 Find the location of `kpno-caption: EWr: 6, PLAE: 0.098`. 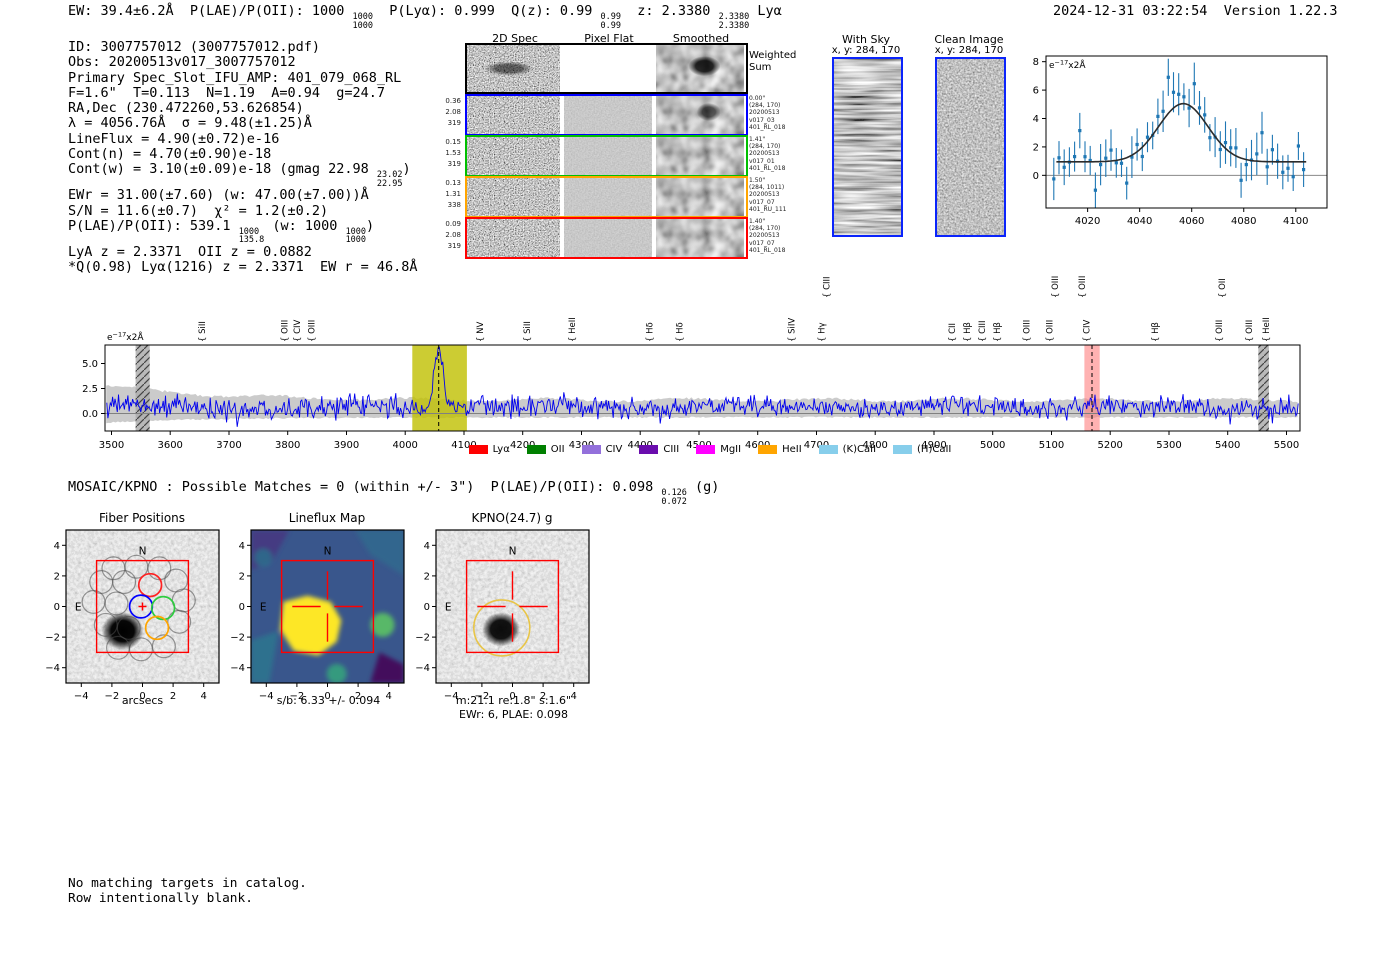

kpno-caption: EWr: 6, PLAE: 0.098 is located at coordinates (513, 714).